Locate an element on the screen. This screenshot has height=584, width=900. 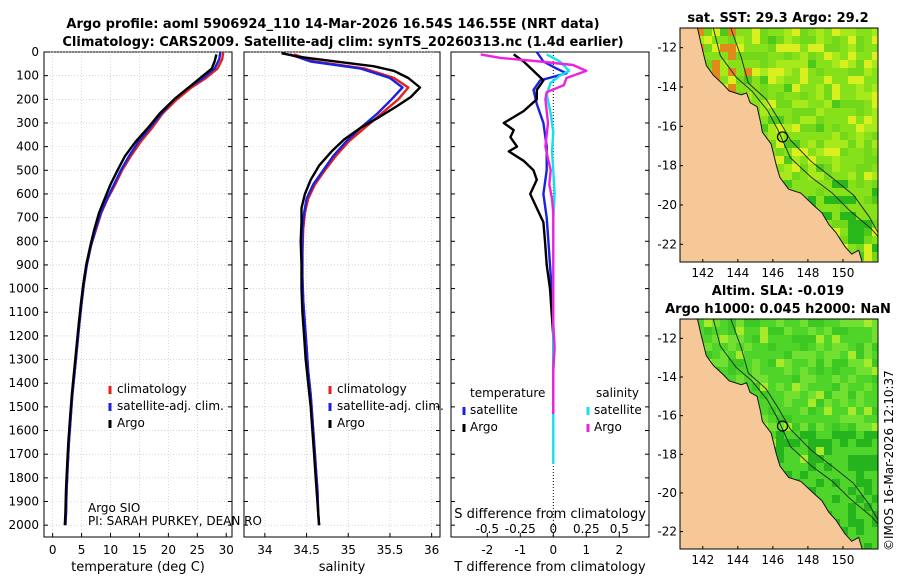
legend-satellite-adj-clim: satellite-adj. clim. is located at coordinates (170, 406).